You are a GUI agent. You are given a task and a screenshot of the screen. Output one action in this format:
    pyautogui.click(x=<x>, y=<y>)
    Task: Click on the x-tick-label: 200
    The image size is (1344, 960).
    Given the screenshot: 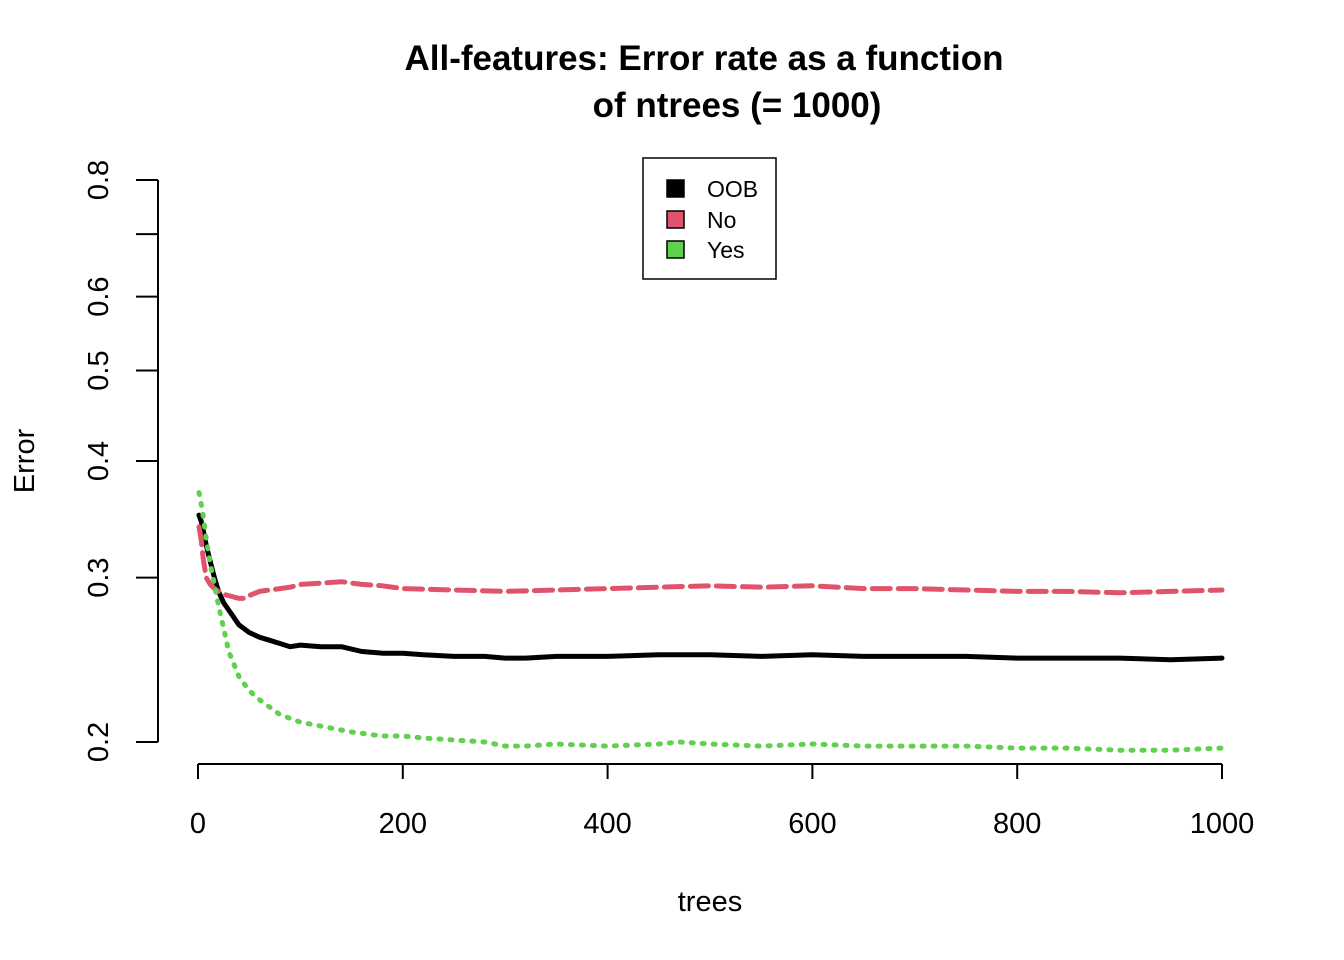 What is the action you would take?
    pyautogui.click(x=403, y=824)
    